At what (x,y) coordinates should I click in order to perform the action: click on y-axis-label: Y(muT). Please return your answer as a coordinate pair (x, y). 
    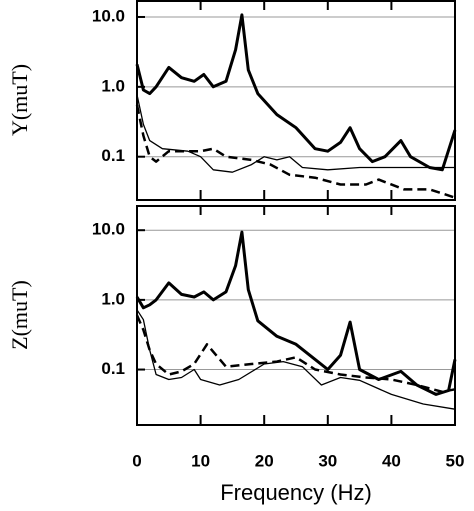
    Looking at the image, I should click on (19, 100).